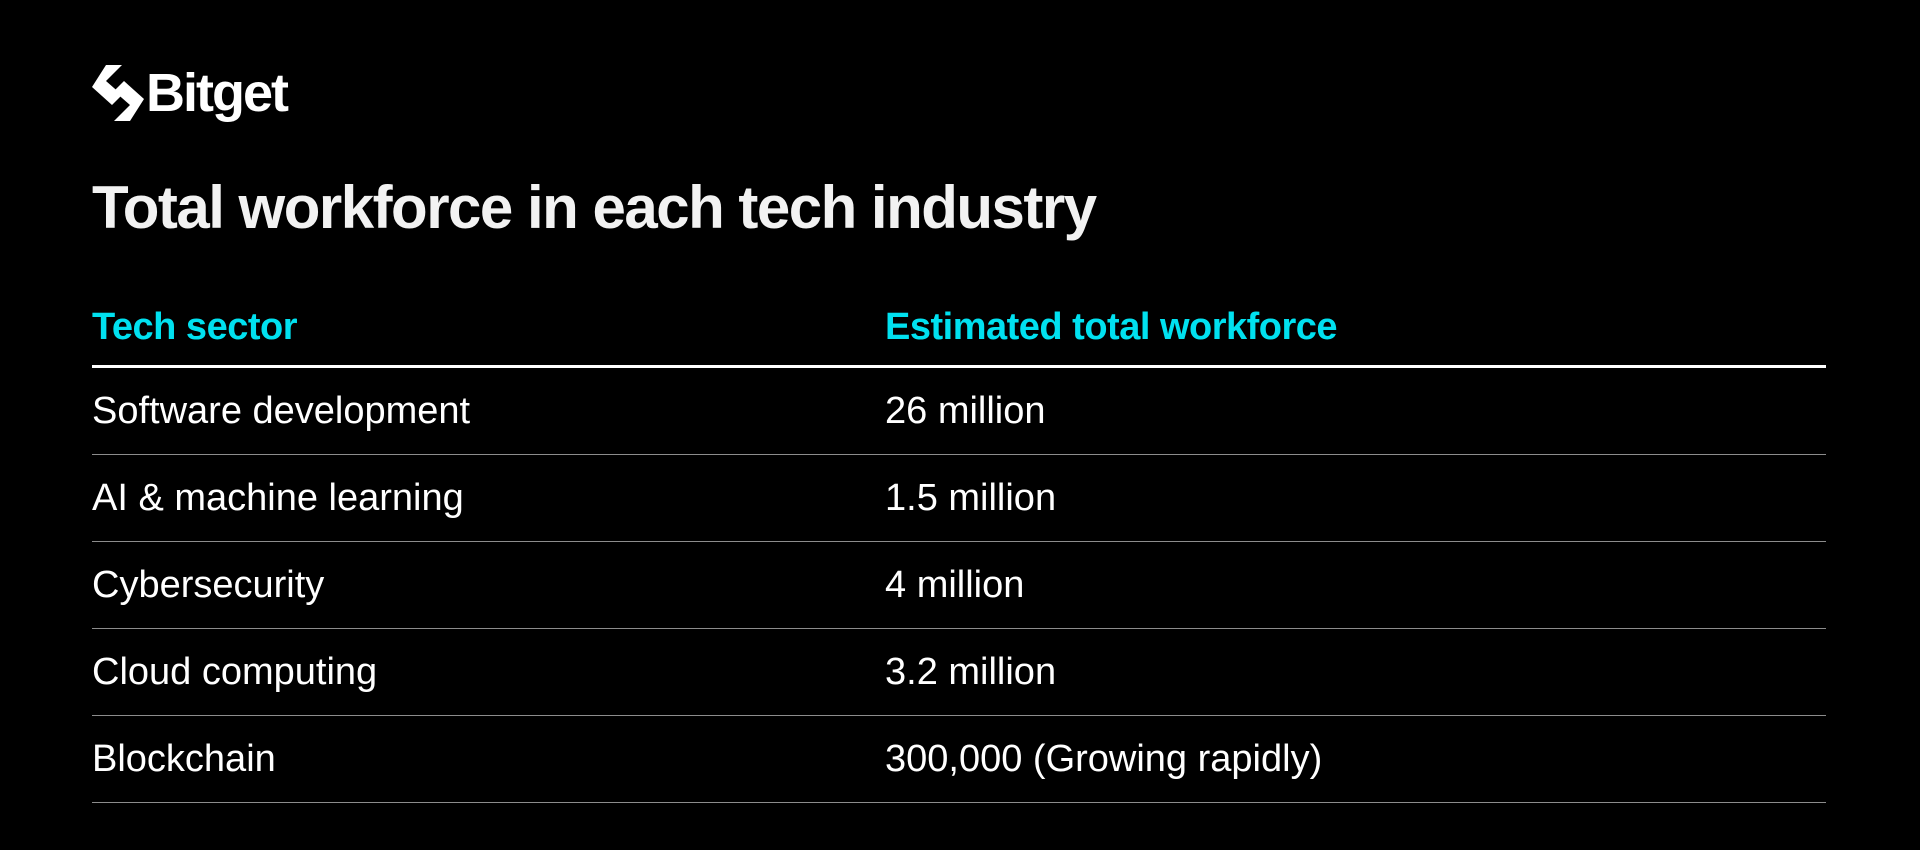 This screenshot has width=1920, height=850. Describe the element at coordinates (118, 93) in the screenshot. I see `bitget-logo-icon` at that location.